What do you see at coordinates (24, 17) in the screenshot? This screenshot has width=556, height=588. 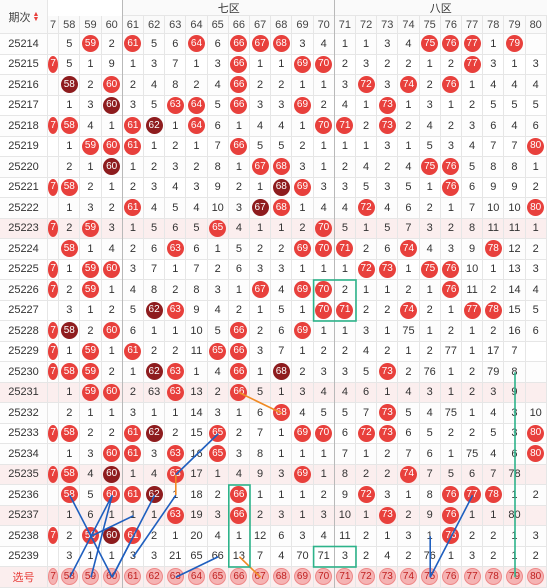 I see `period-header: 期次 ▲ ▼` at bounding box center [24, 17].